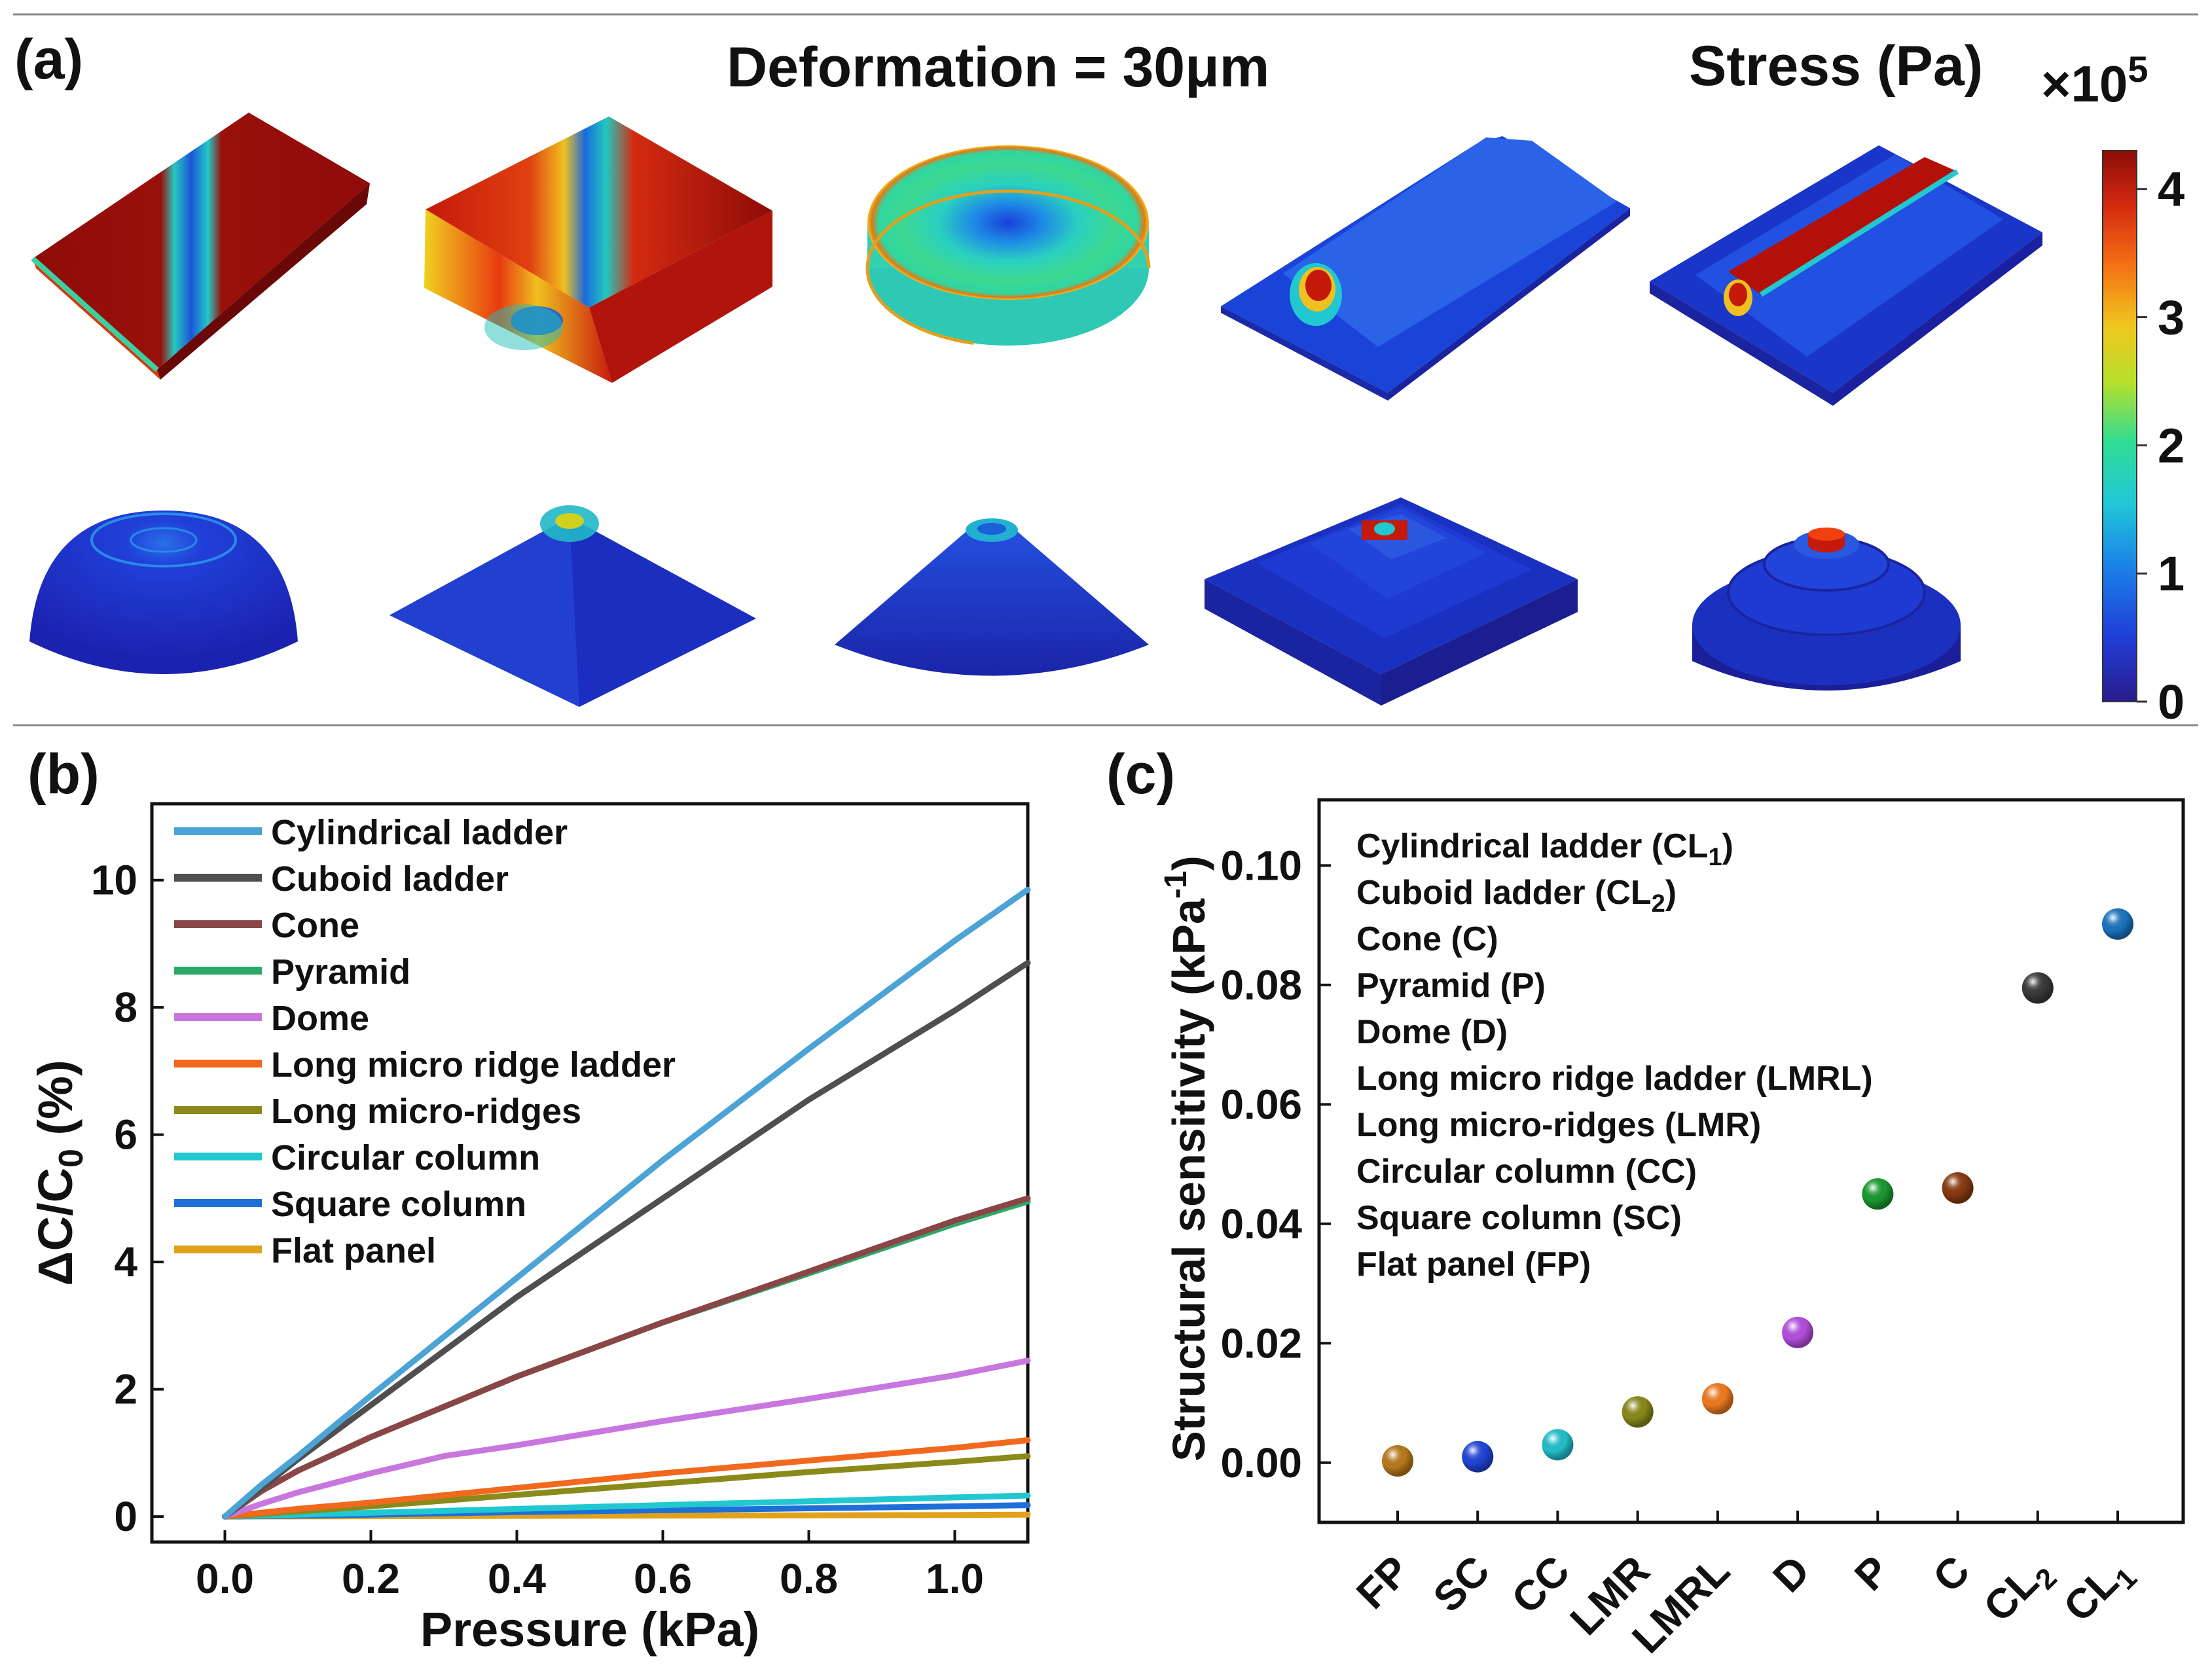 The image size is (2212, 1669). I want to click on category-label: CL1, so click(2098, 1591).